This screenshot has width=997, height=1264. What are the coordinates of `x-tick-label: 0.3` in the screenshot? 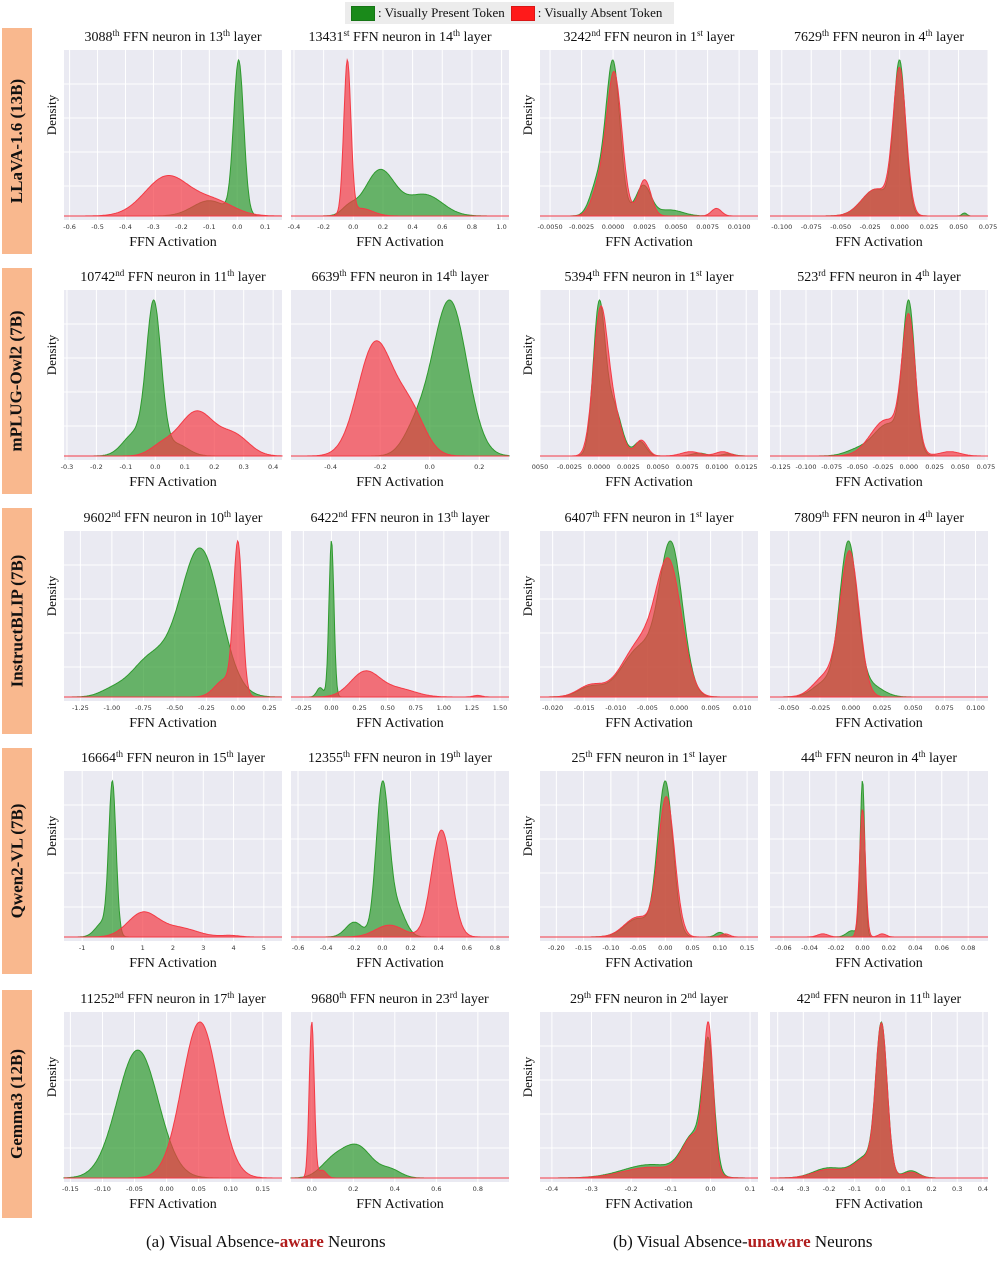 It's located at (957, 1189).